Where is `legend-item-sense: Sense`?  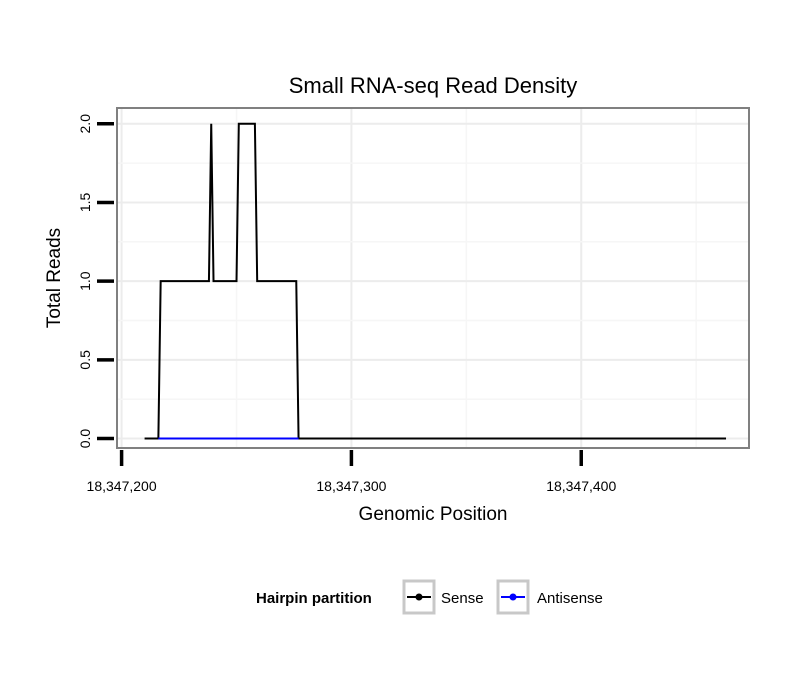 legend-item-sense: Sense is located at coordinates (443, 597).